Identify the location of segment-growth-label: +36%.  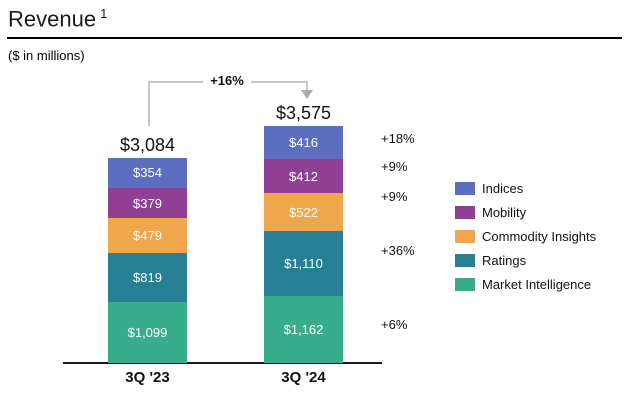
(398, 250).